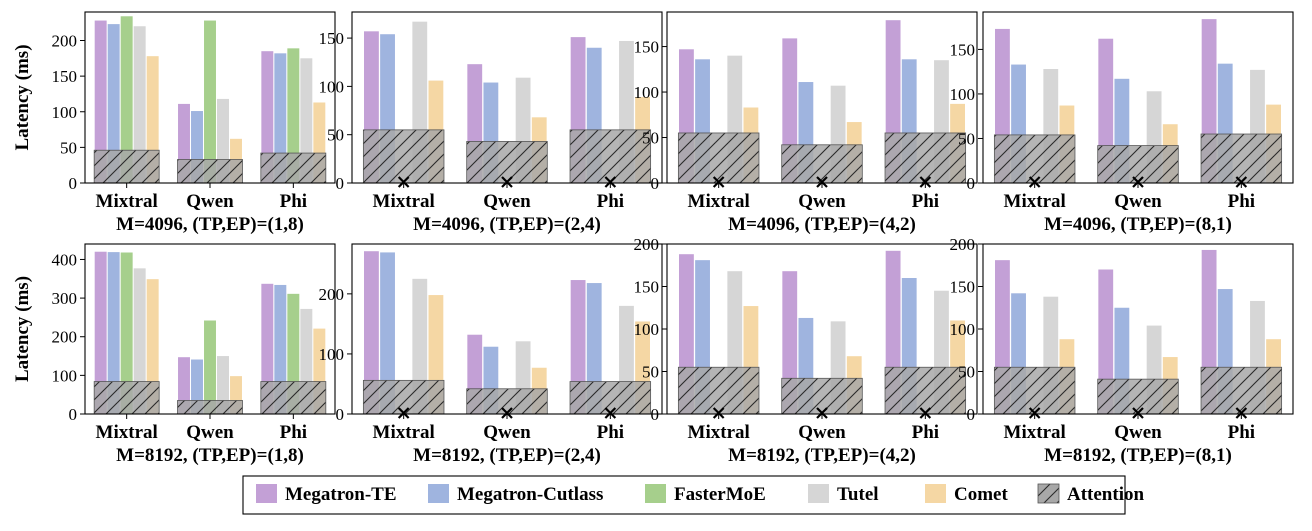  Describe the element at coordinates (530, 494) in the screenshot. I see `legend-label: Megatron-Cutlass` at that location.